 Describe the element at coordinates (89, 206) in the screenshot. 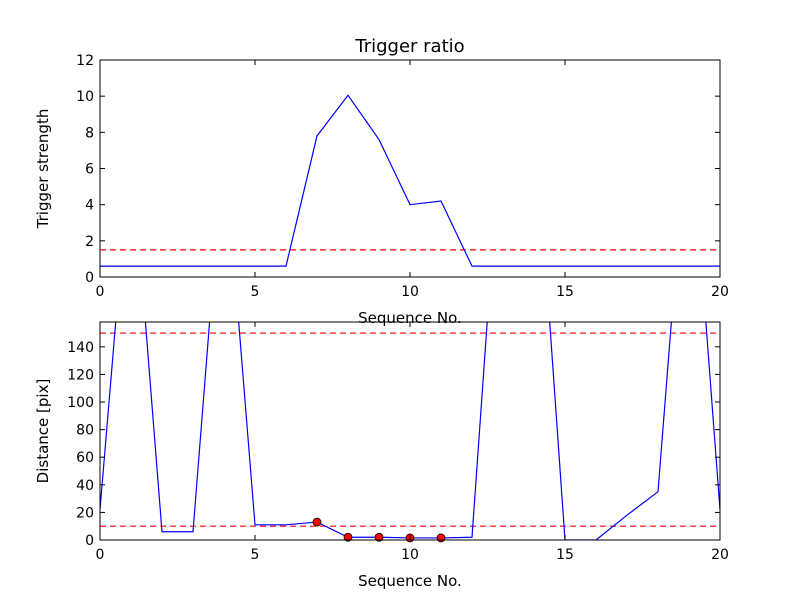

I see `y-tick-label-2: 4` at that location.